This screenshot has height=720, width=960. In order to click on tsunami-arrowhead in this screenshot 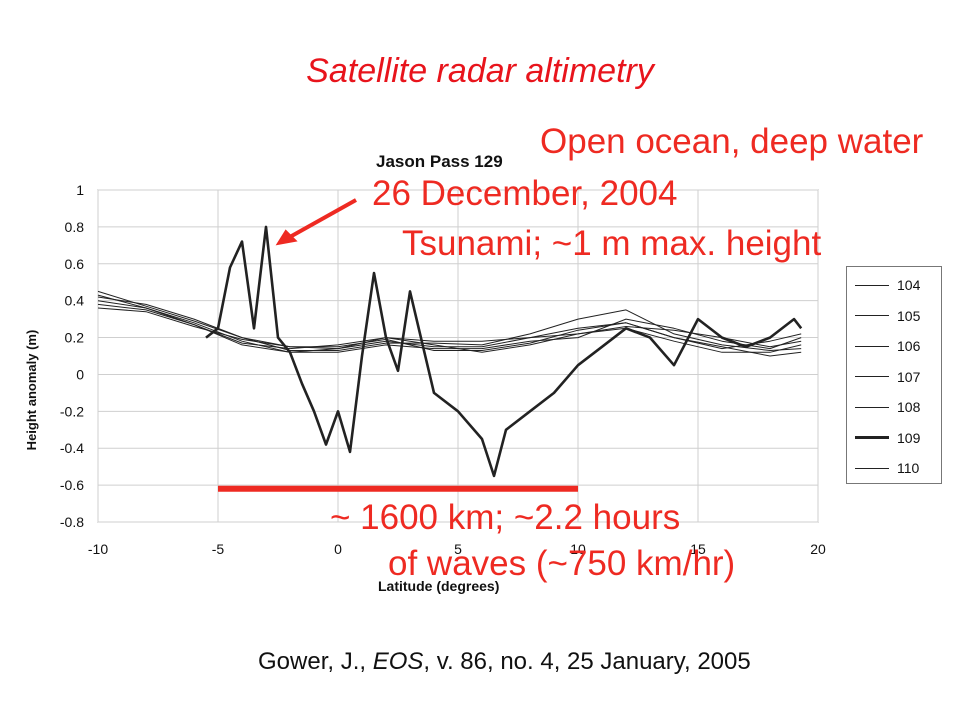, I will do `click(286, 237)`.